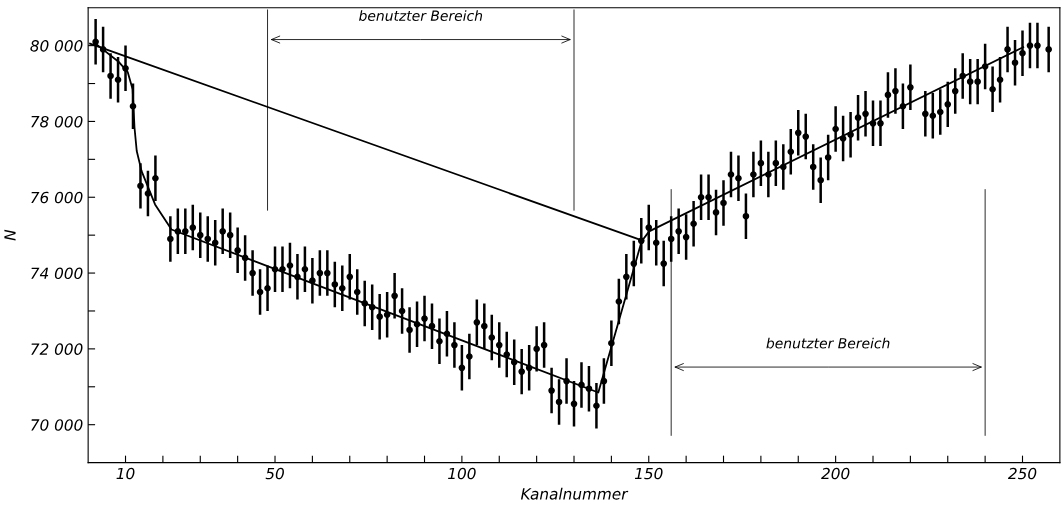 The width and height of the screenshot is (1062, 514). Describe the element at coordinates (57, 425) in the screenshot. I see `y-tick-label: 70 000` at that location.